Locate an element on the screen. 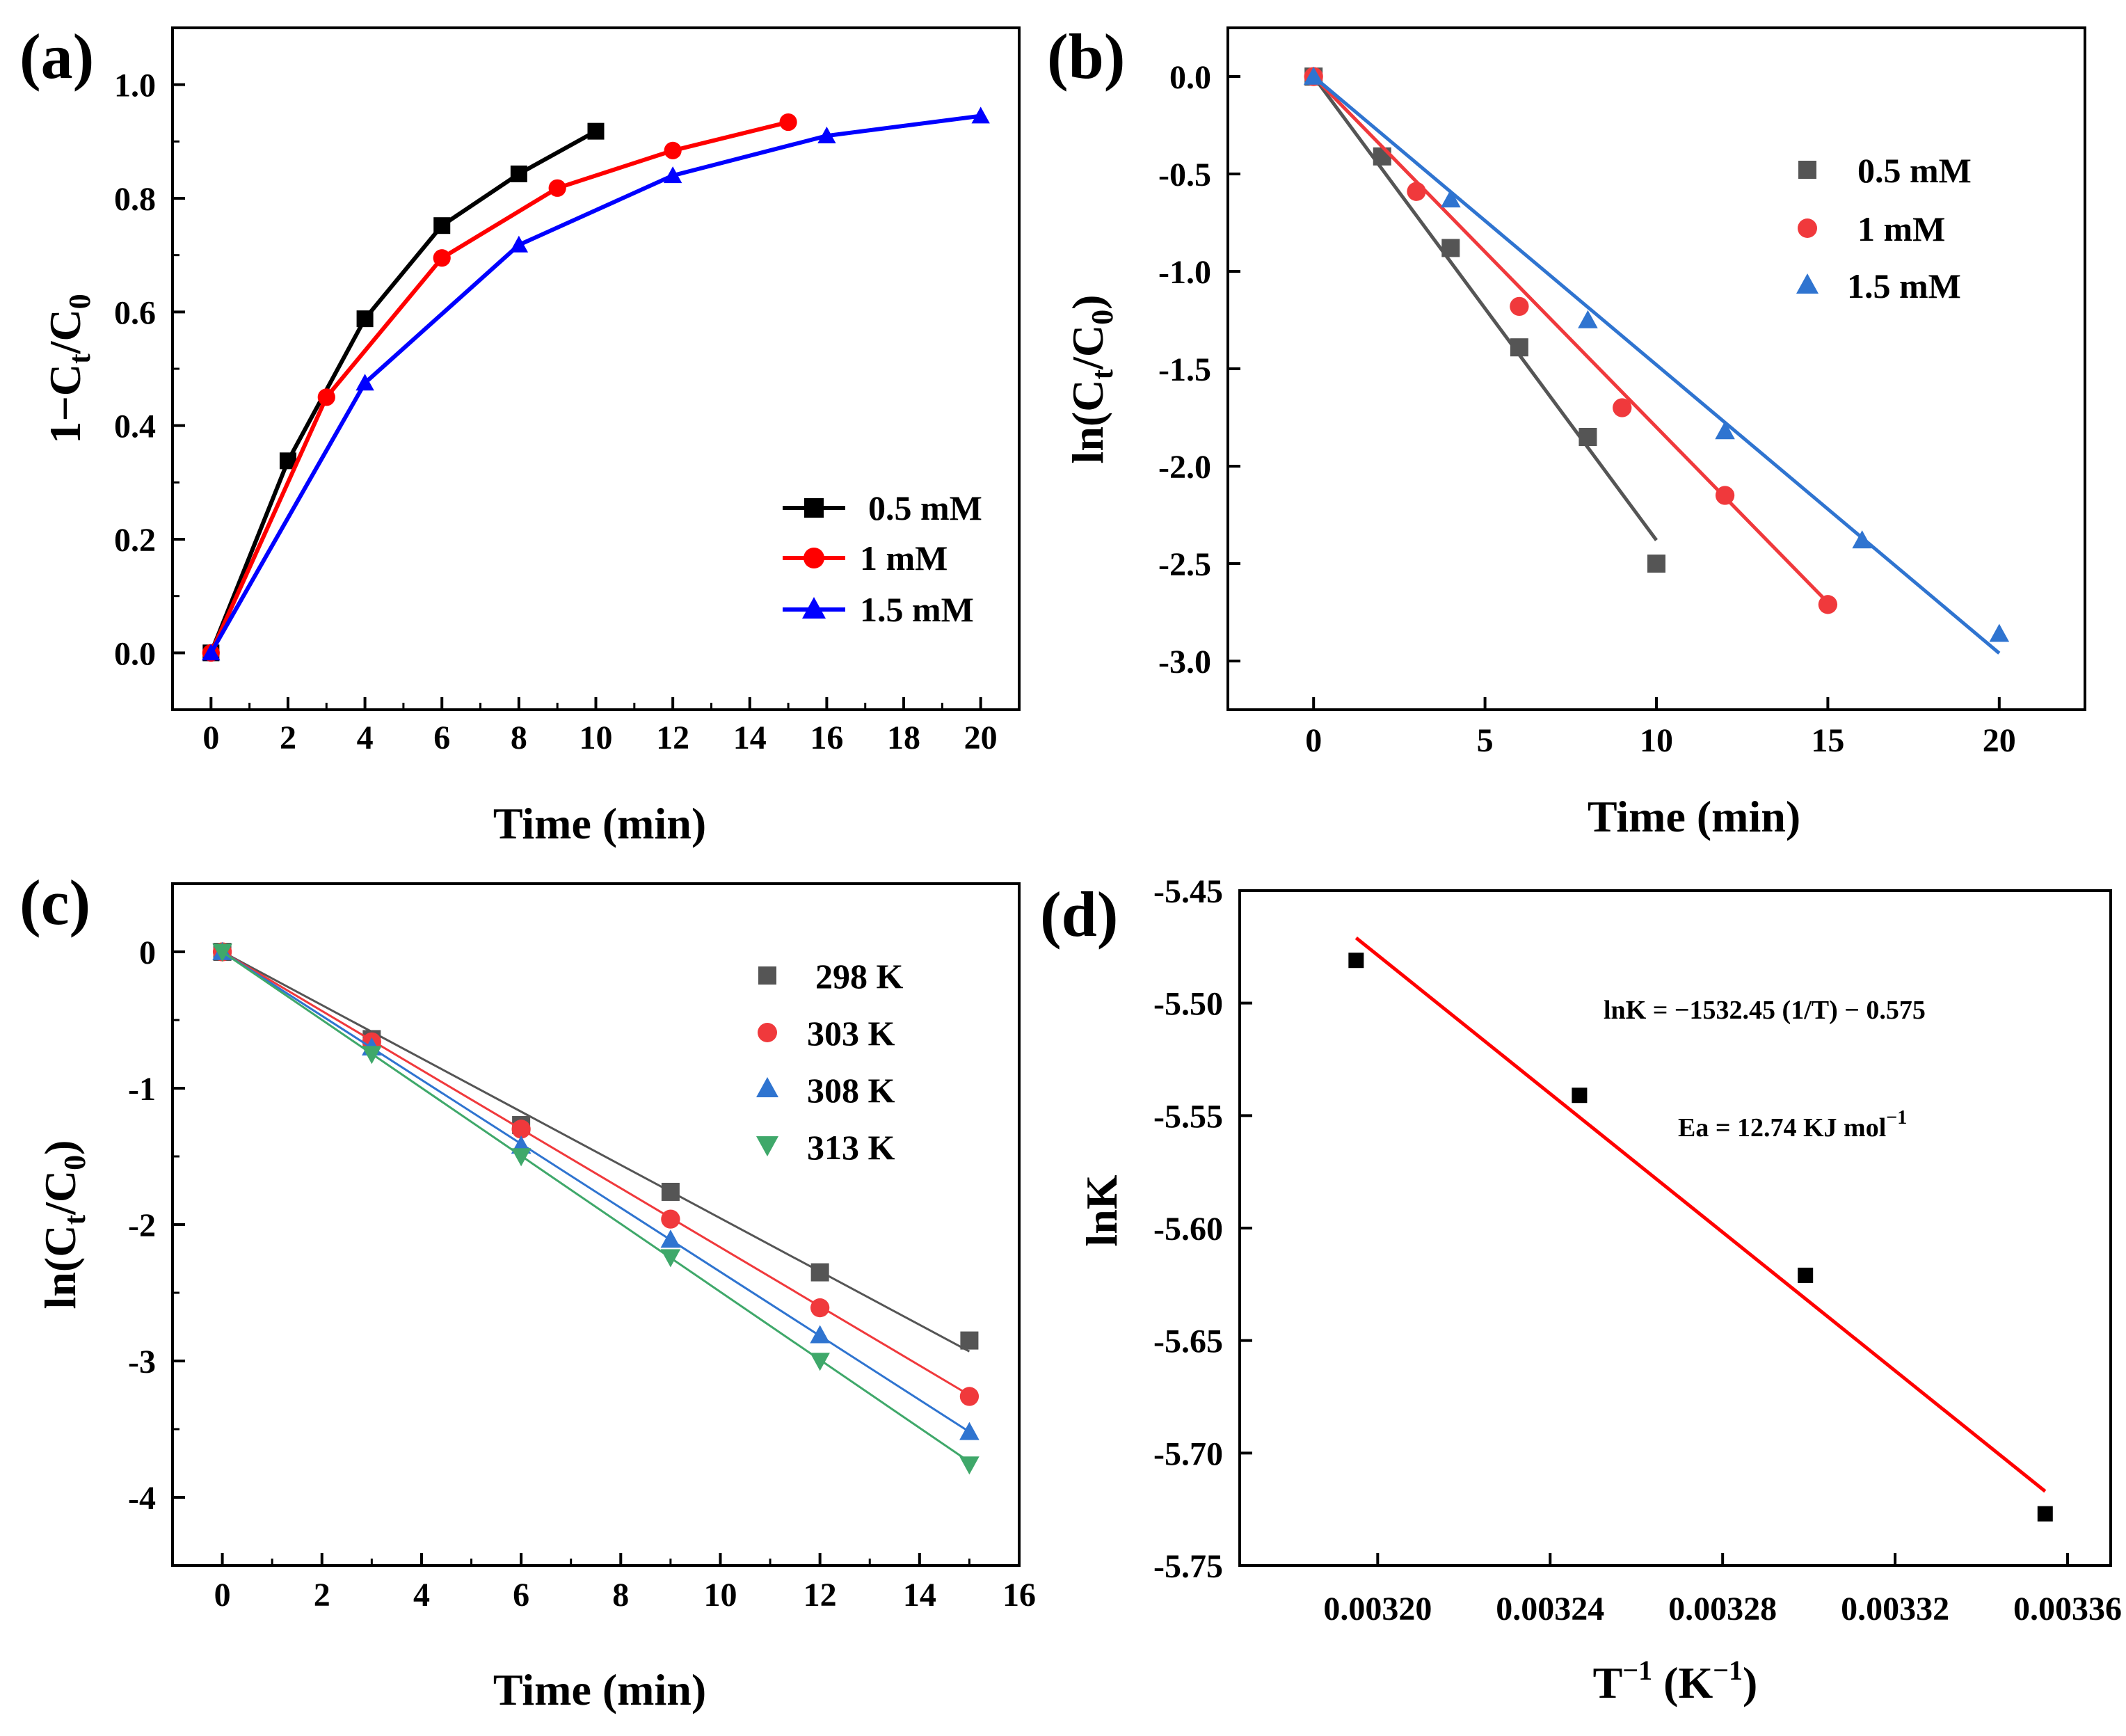  panel-a-plot-area is located at coordinates (596, 384).